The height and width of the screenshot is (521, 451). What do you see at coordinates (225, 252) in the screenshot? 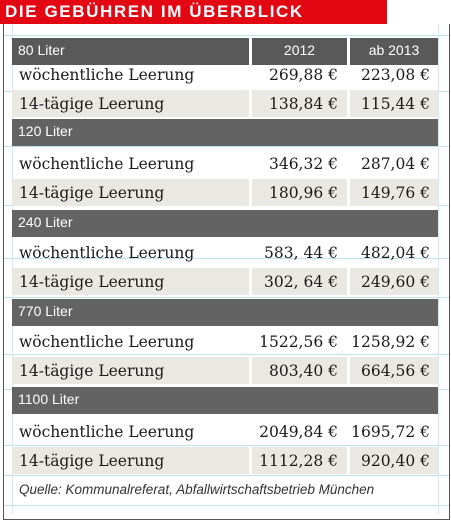
I see `table-row: wöchentliche Leerung 583, 44 € 482,04 €` at bounding box center [225, 252].